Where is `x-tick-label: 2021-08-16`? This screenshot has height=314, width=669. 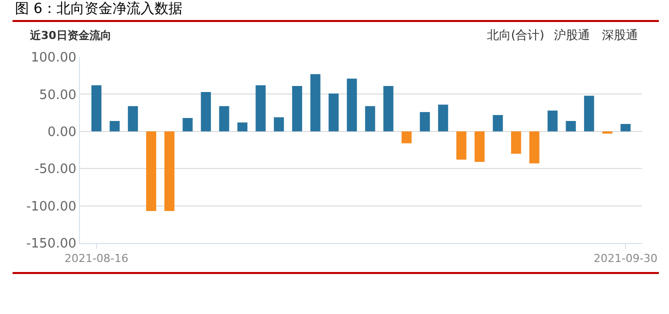
x-tick-label: 2021-08-16 is located at coordinates (96, 259).